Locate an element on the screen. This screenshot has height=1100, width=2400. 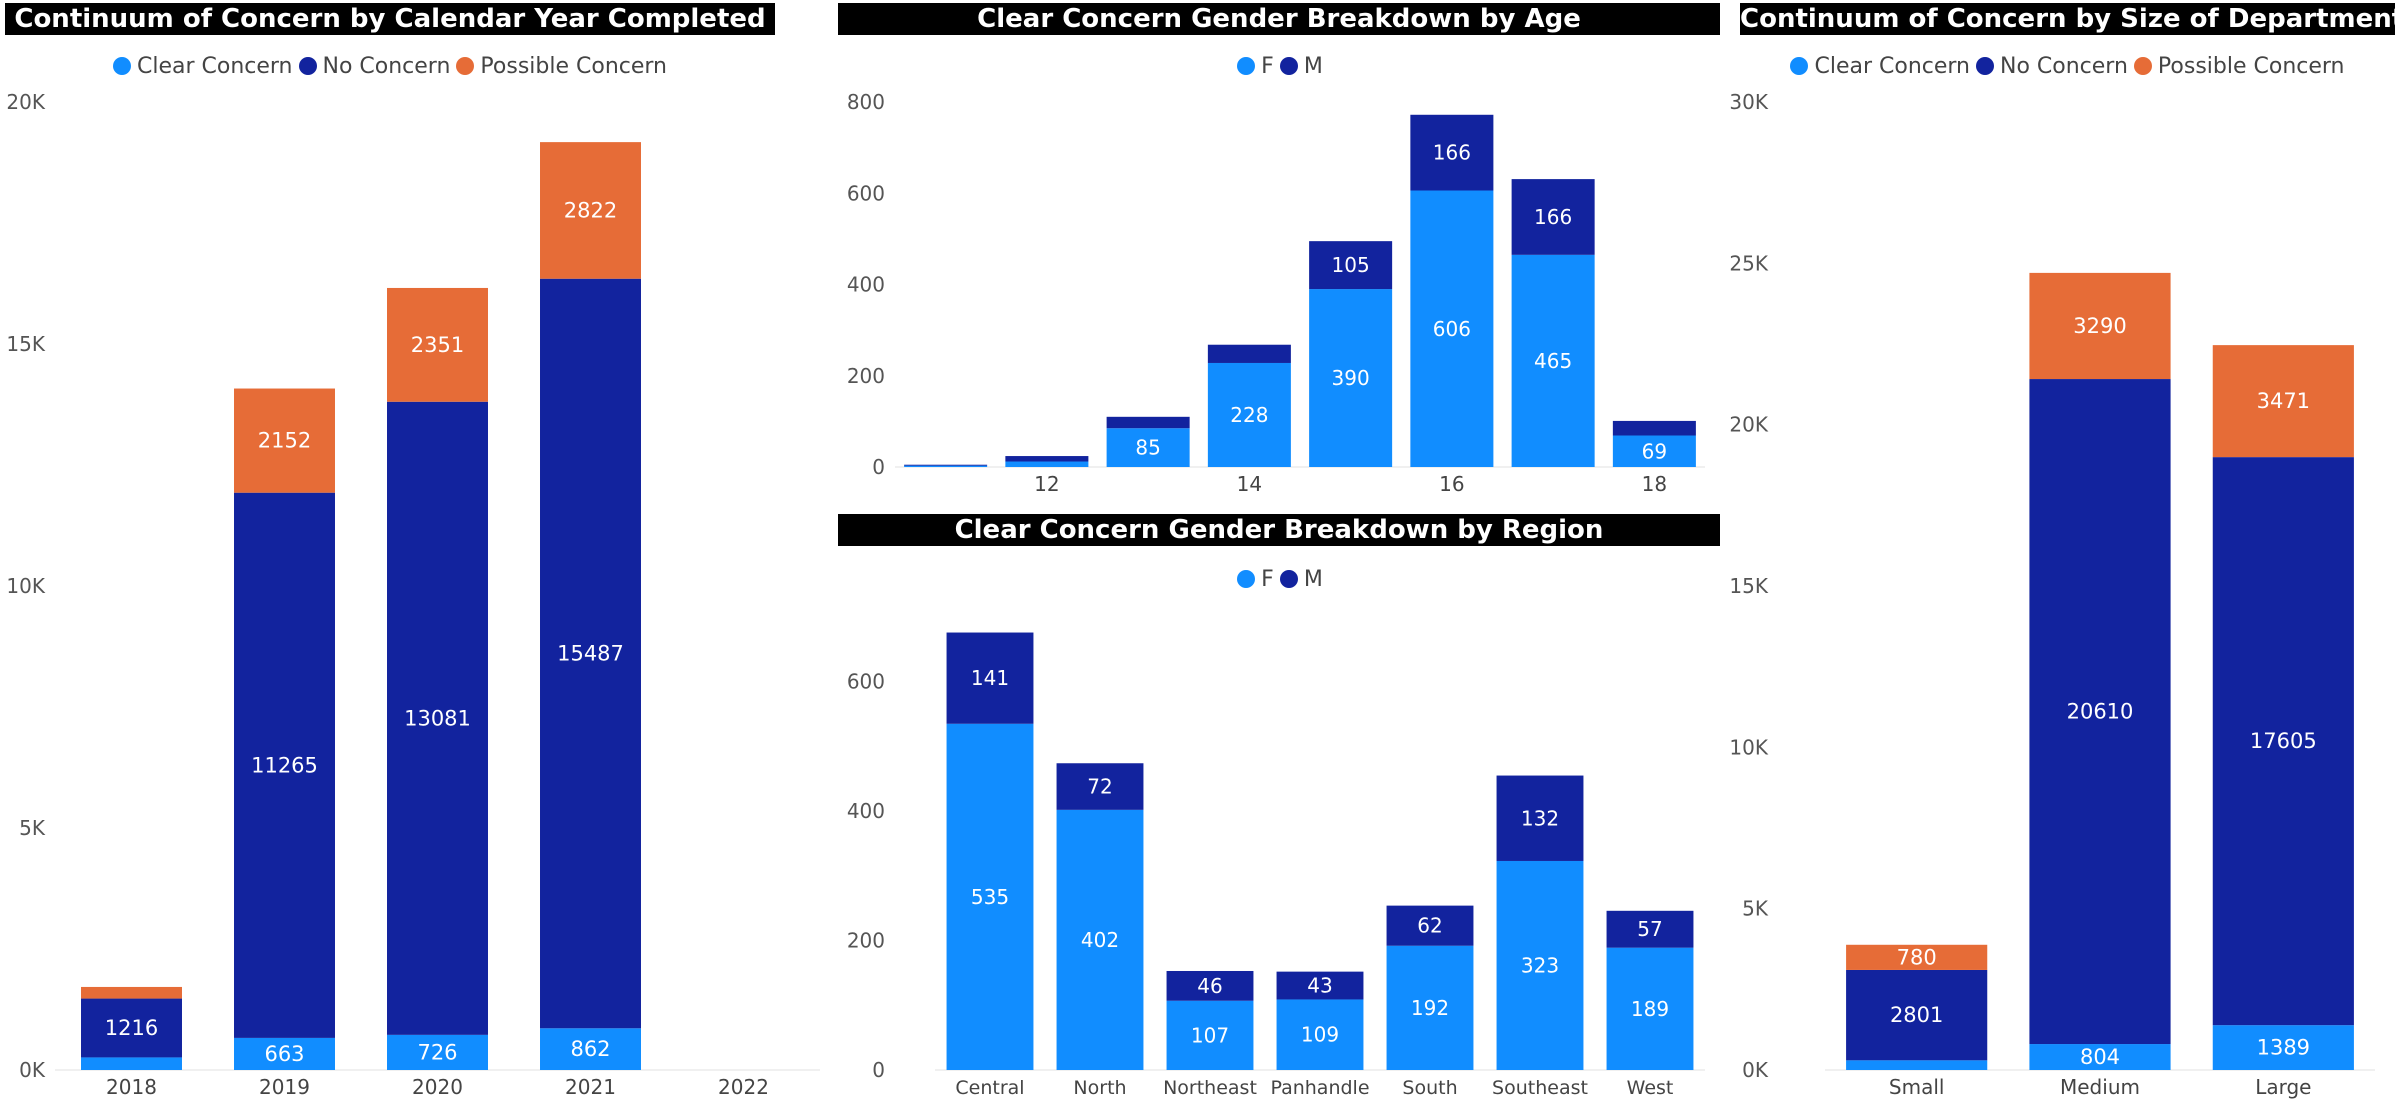
data-label: 726 is located at coordinates (437, 1052).